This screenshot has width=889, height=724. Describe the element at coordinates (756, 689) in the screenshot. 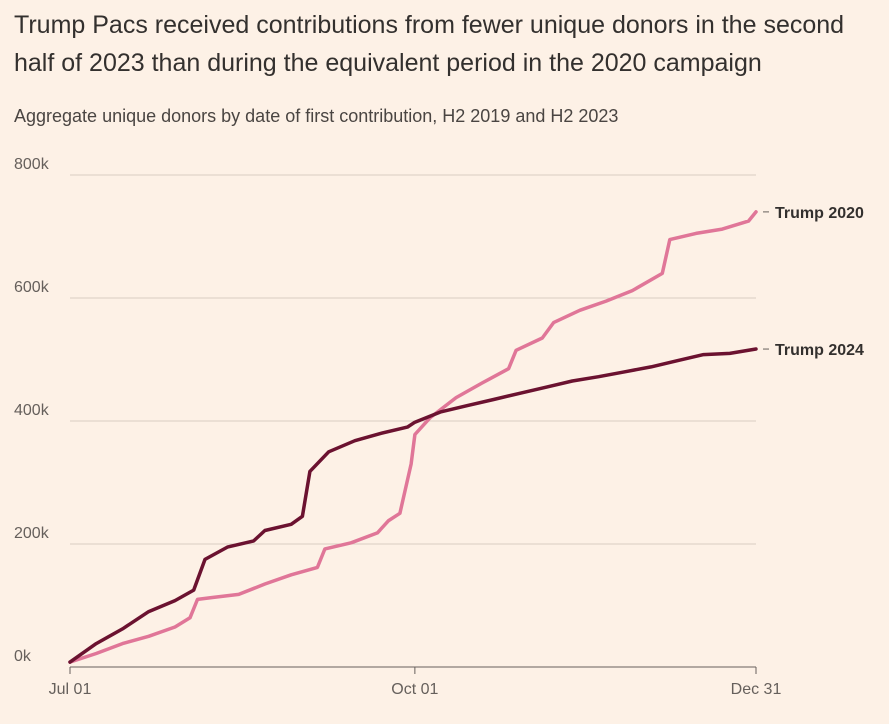

I see `x-tick-label: Dec 31` at that location.